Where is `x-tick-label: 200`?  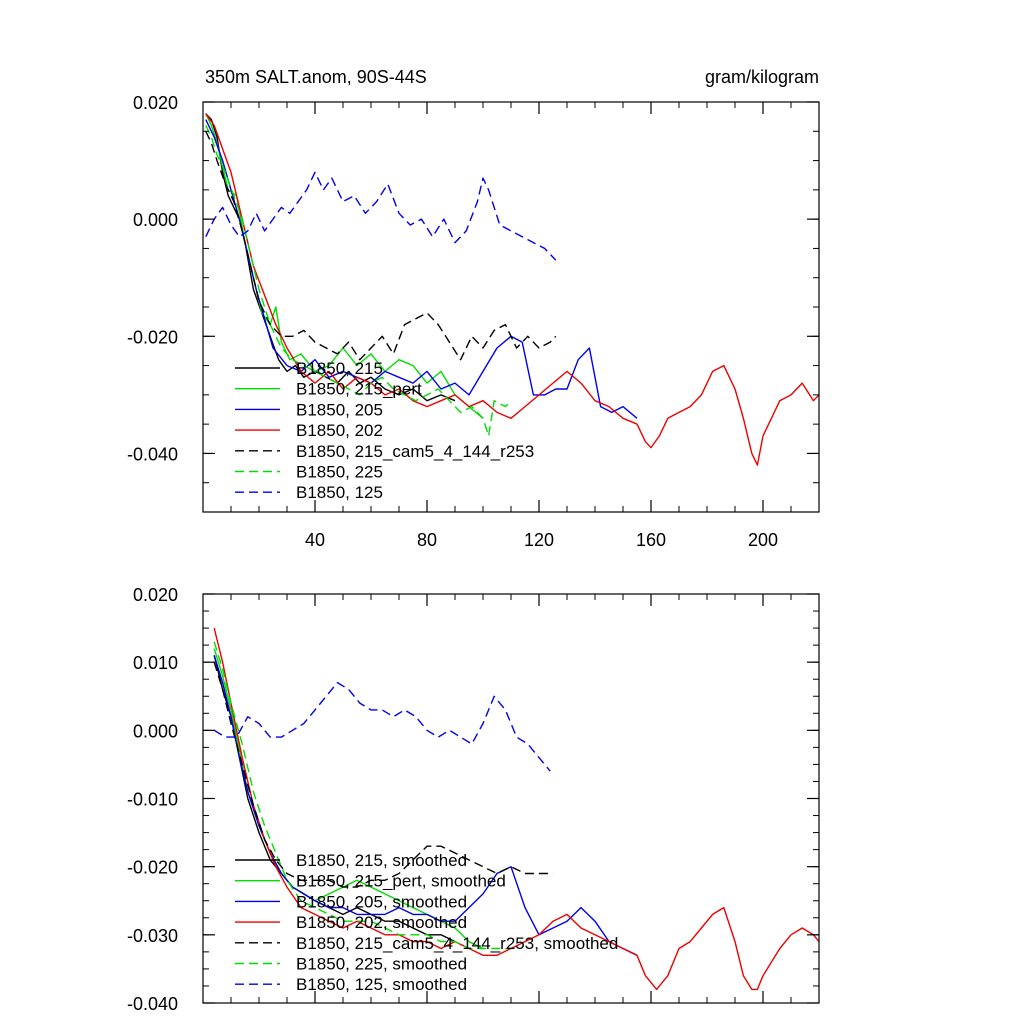
x-tick-label: 200 is located at coordinates (763, 540).